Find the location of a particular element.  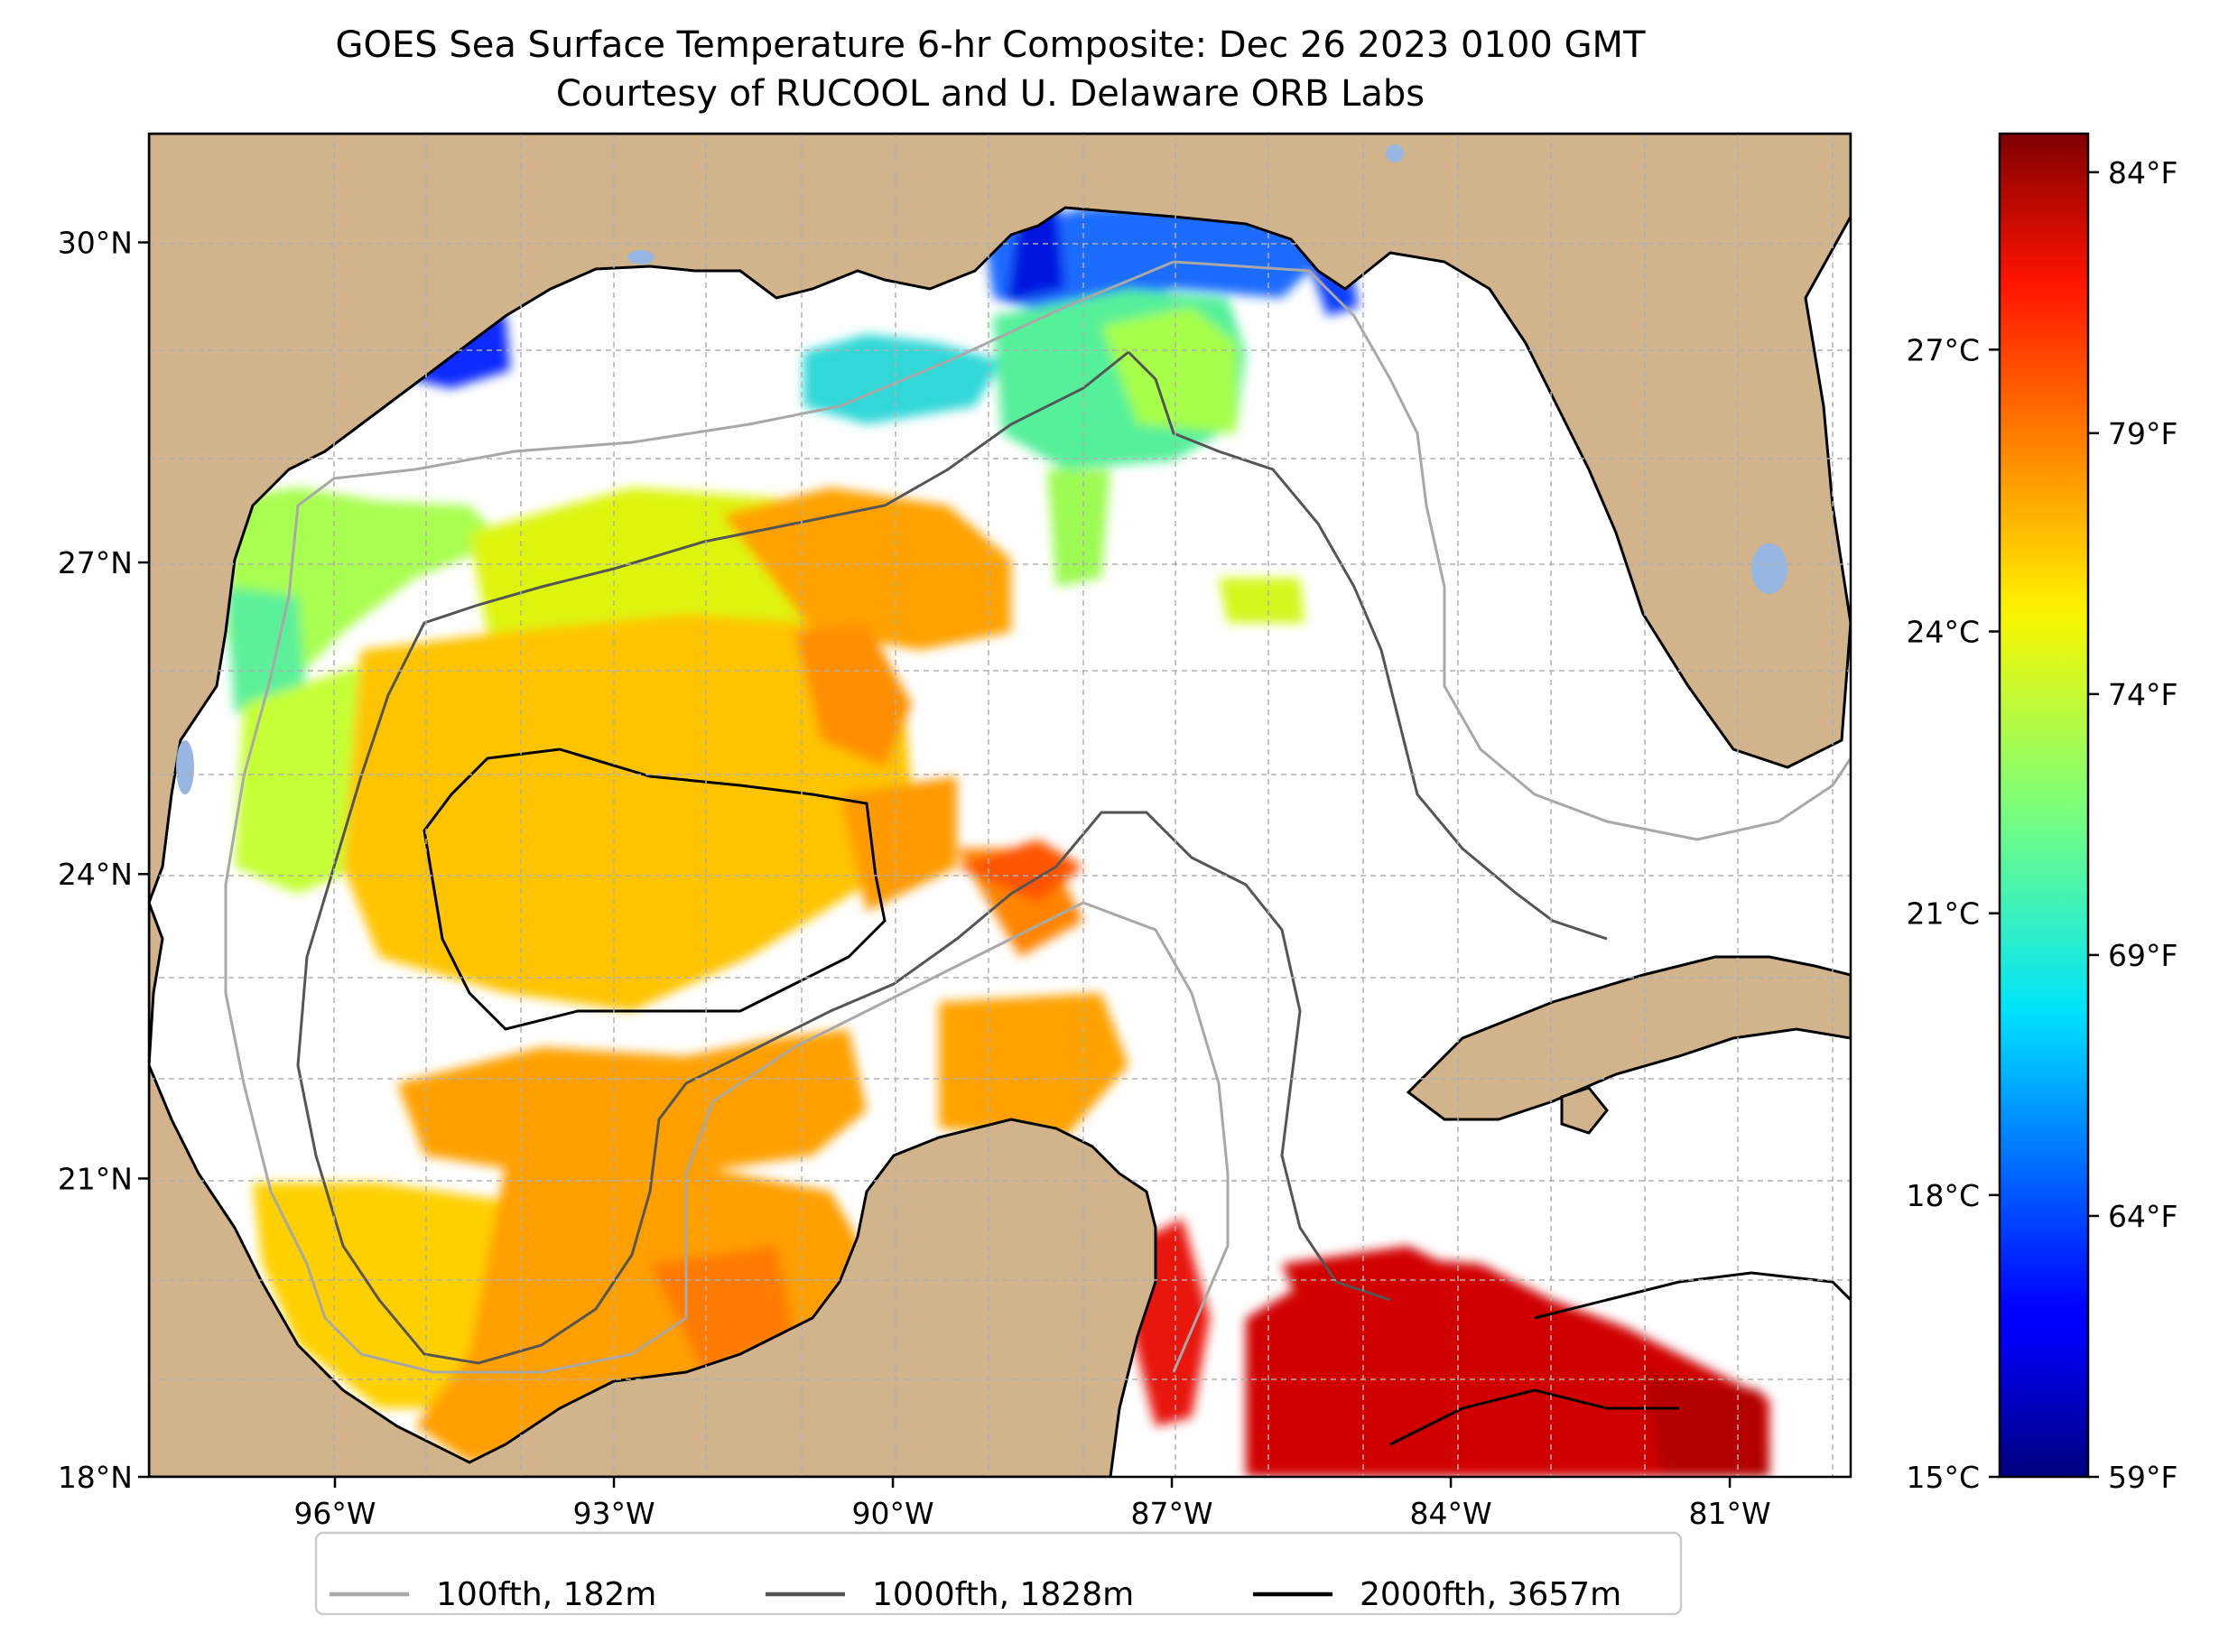

sst-patch-mississippi-coast is located at coordinates (1151, 259).